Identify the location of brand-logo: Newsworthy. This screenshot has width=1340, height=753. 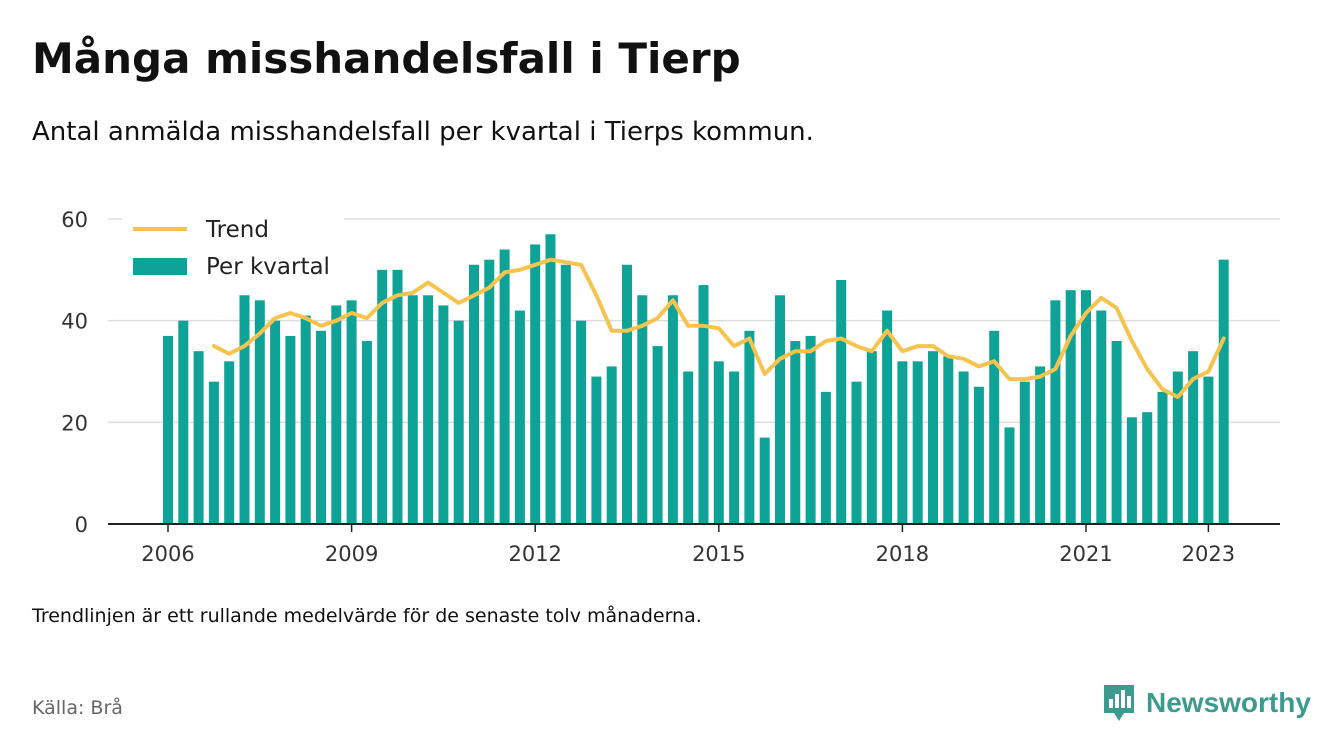
(1206, 703).